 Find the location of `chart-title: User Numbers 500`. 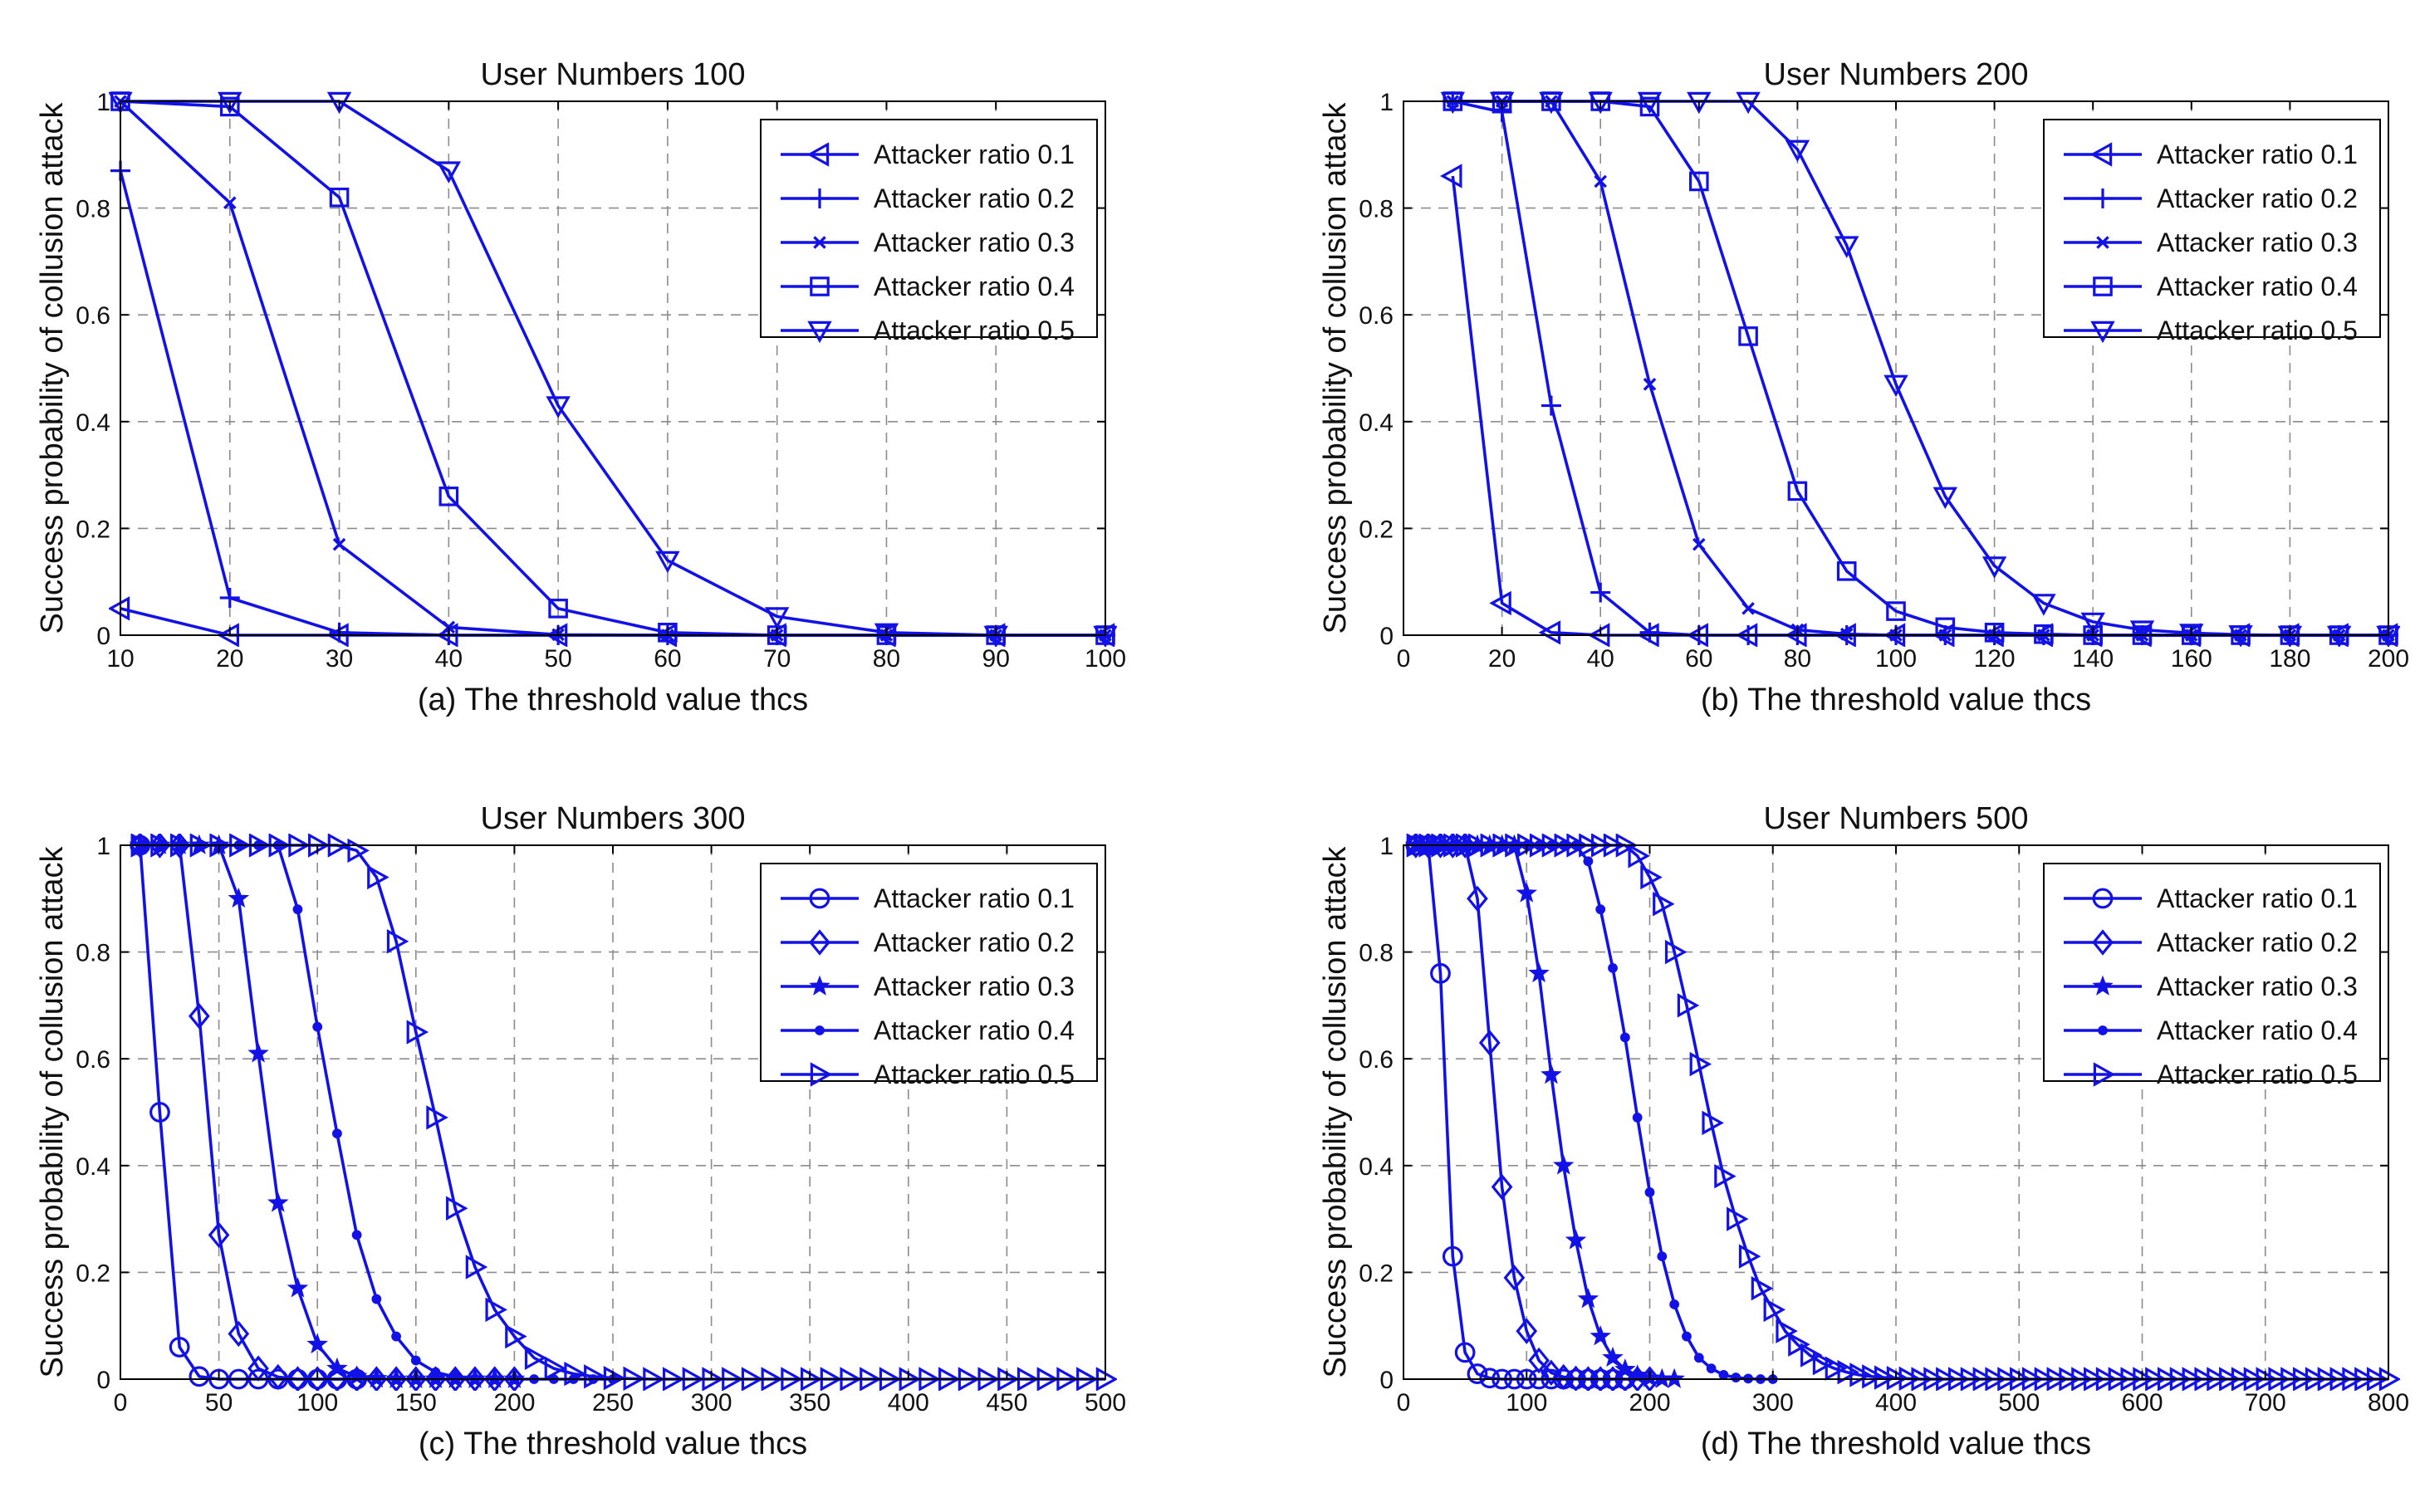

chart-title: User Numbers 500 is located at coordinates (1896, 818).